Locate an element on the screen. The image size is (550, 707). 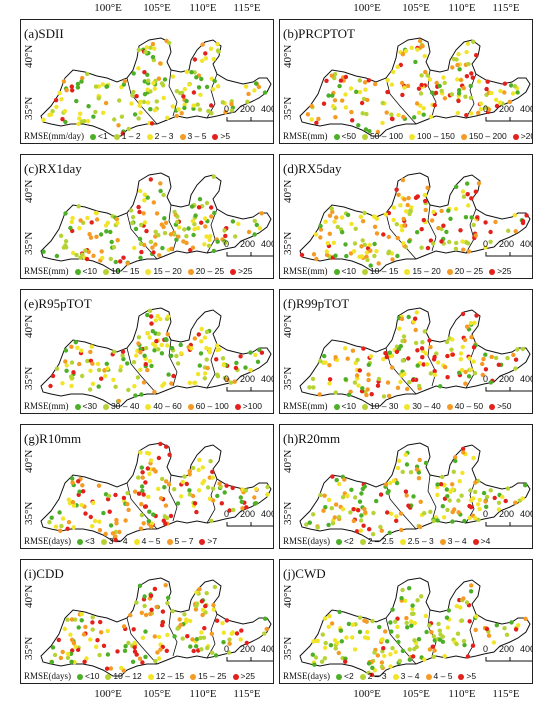
panel-title: (e)R95pTOT is located at coordinates (58, 303).